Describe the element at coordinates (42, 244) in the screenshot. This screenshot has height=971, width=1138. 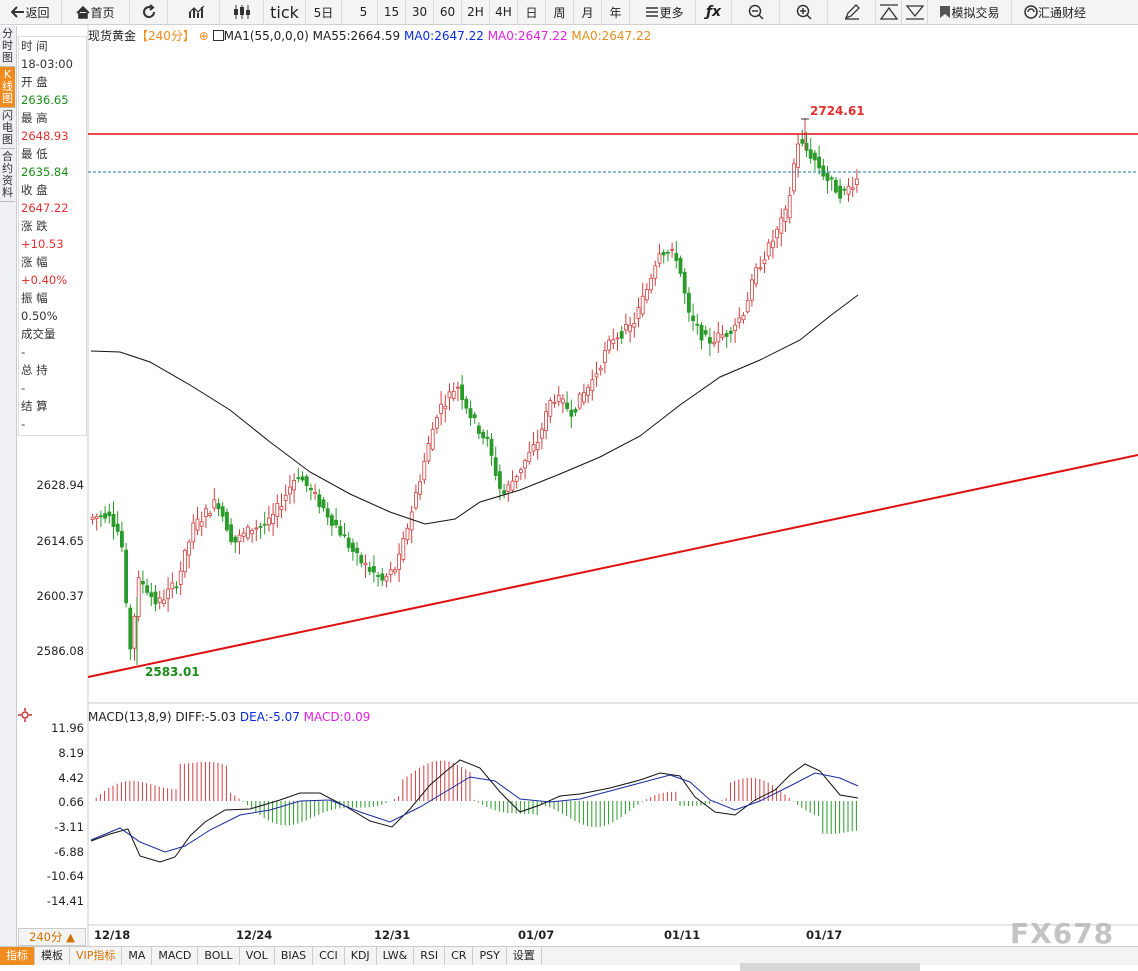
I see `info-value: +10.53` at that location.